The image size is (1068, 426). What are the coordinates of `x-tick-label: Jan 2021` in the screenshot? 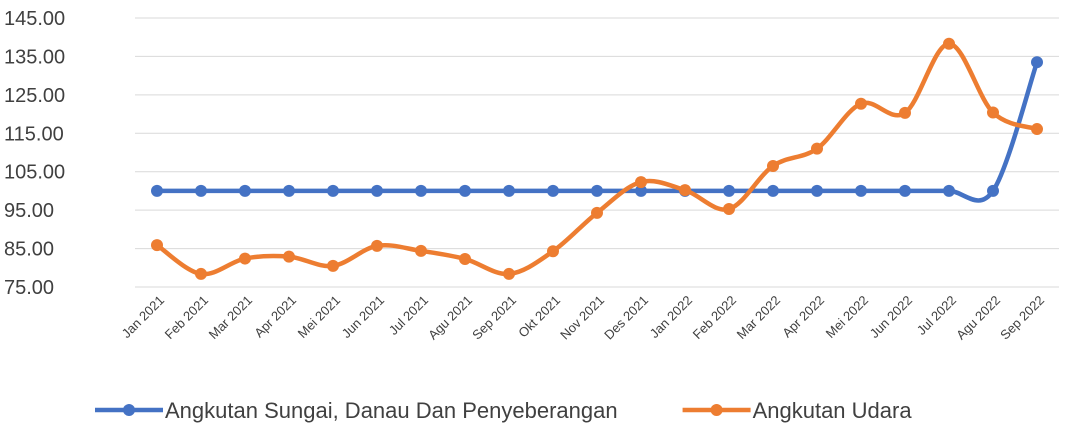 It's located at (143, 317).